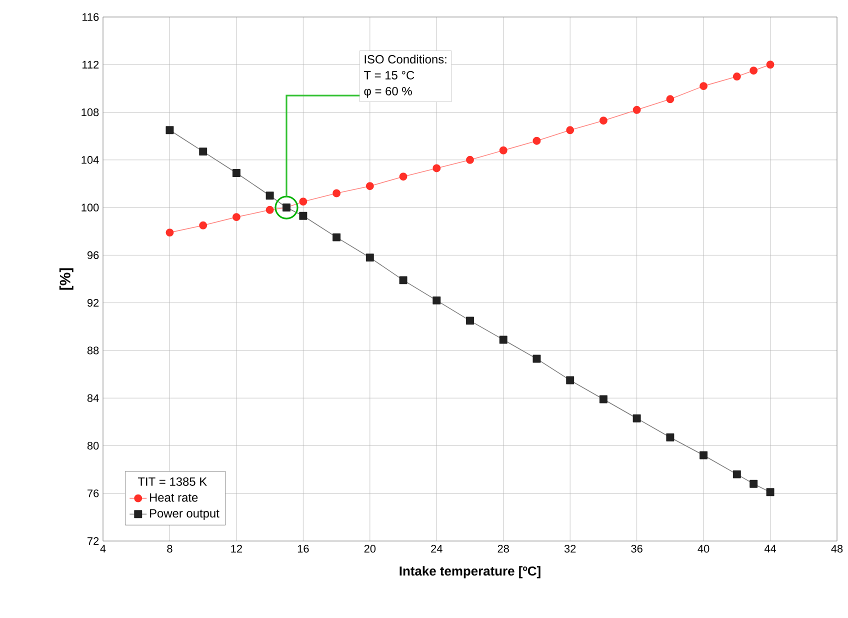 This screenshot has height=618, width=848. Describe the element at coordinates (704, 548) in the screenshot. I see `x-tick-label: 40` at that location.